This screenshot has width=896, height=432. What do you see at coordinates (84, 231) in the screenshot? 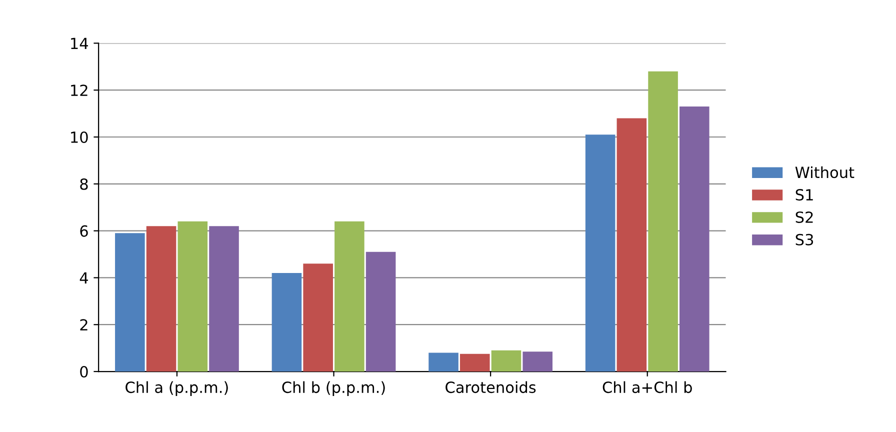
I see `y-tick-label: 6` at bounding box center [84, 231].